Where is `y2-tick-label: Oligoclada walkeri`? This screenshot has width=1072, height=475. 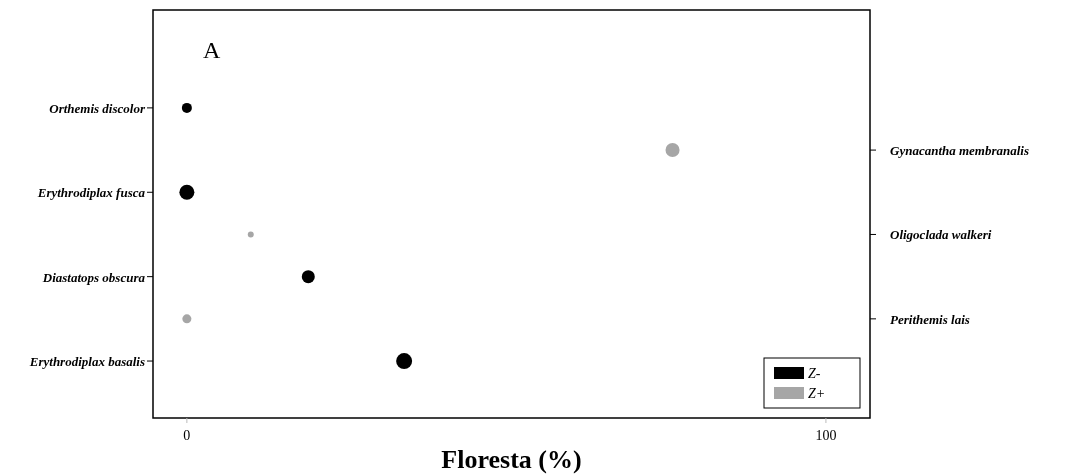 y2-tick-label: Oligoclada walkeri is located at coordinates (941, 235).